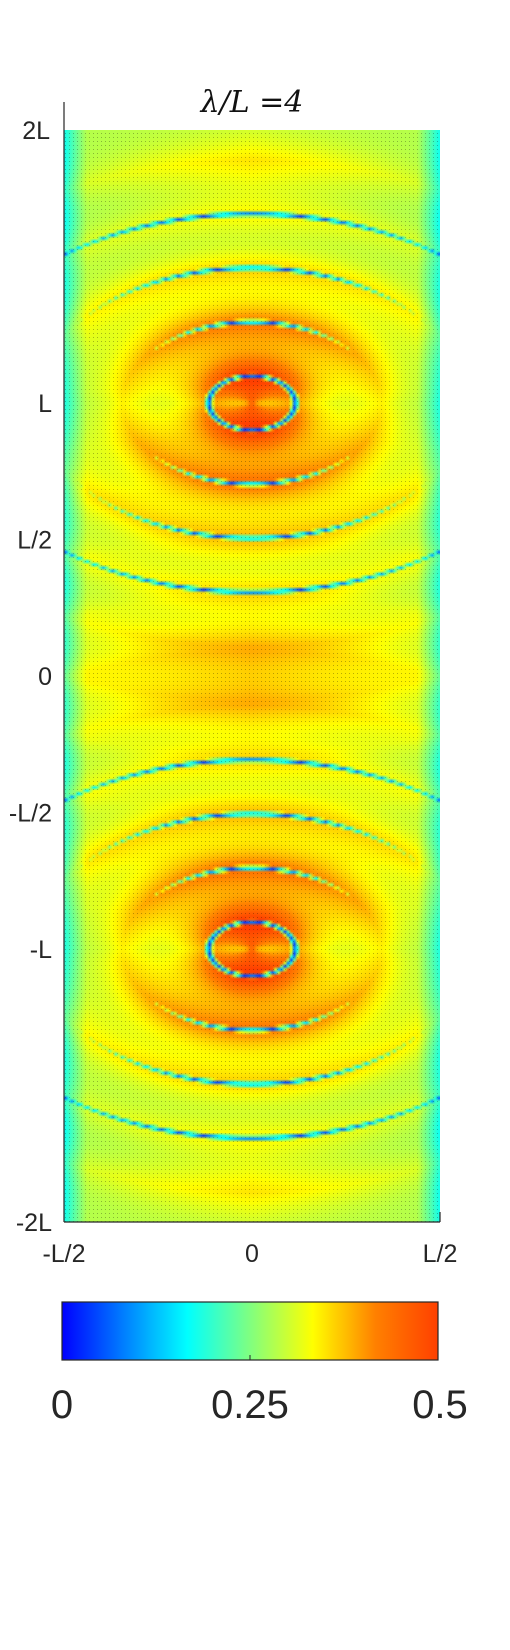 The image size is (510, 1650). Describe the element at coordinates (63, 1254) in the screenshot. I see `x-tick-label: -L/2` at that location.